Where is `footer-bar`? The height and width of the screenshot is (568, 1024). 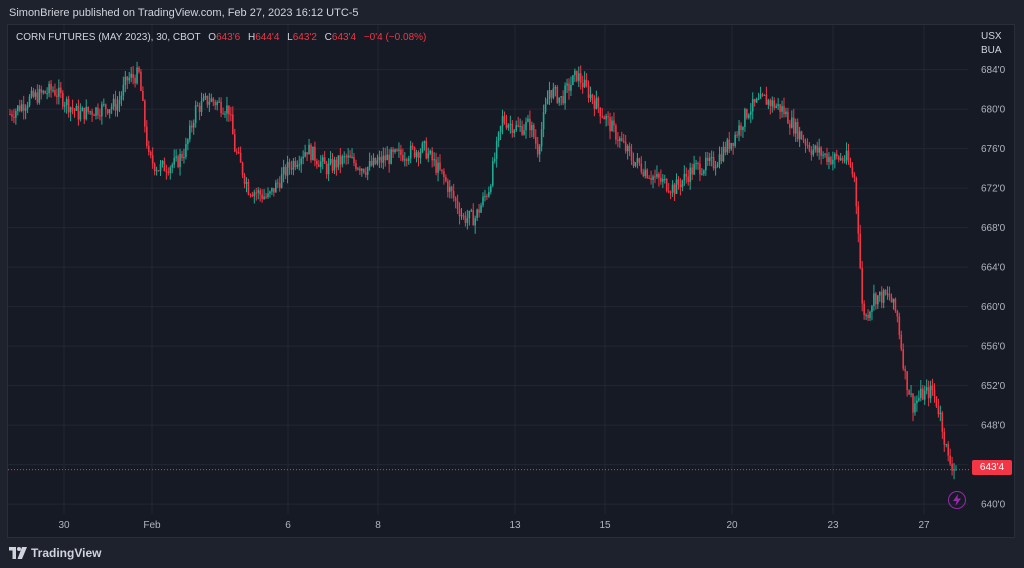 footer-bar is located at coordinates (512, 554).